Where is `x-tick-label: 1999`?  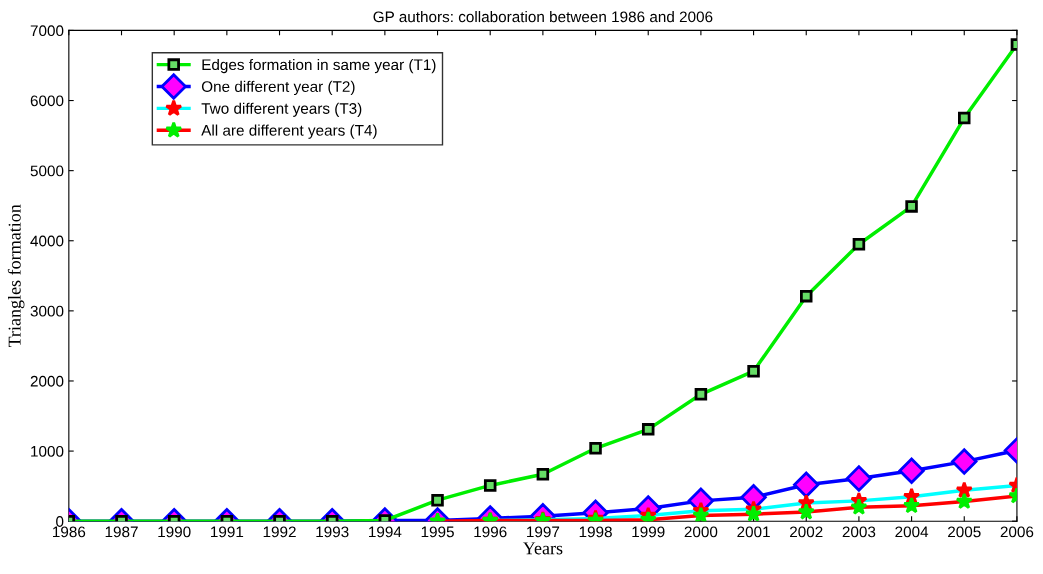 x-tick-label: 1999 is located at coordinates (648, 532).